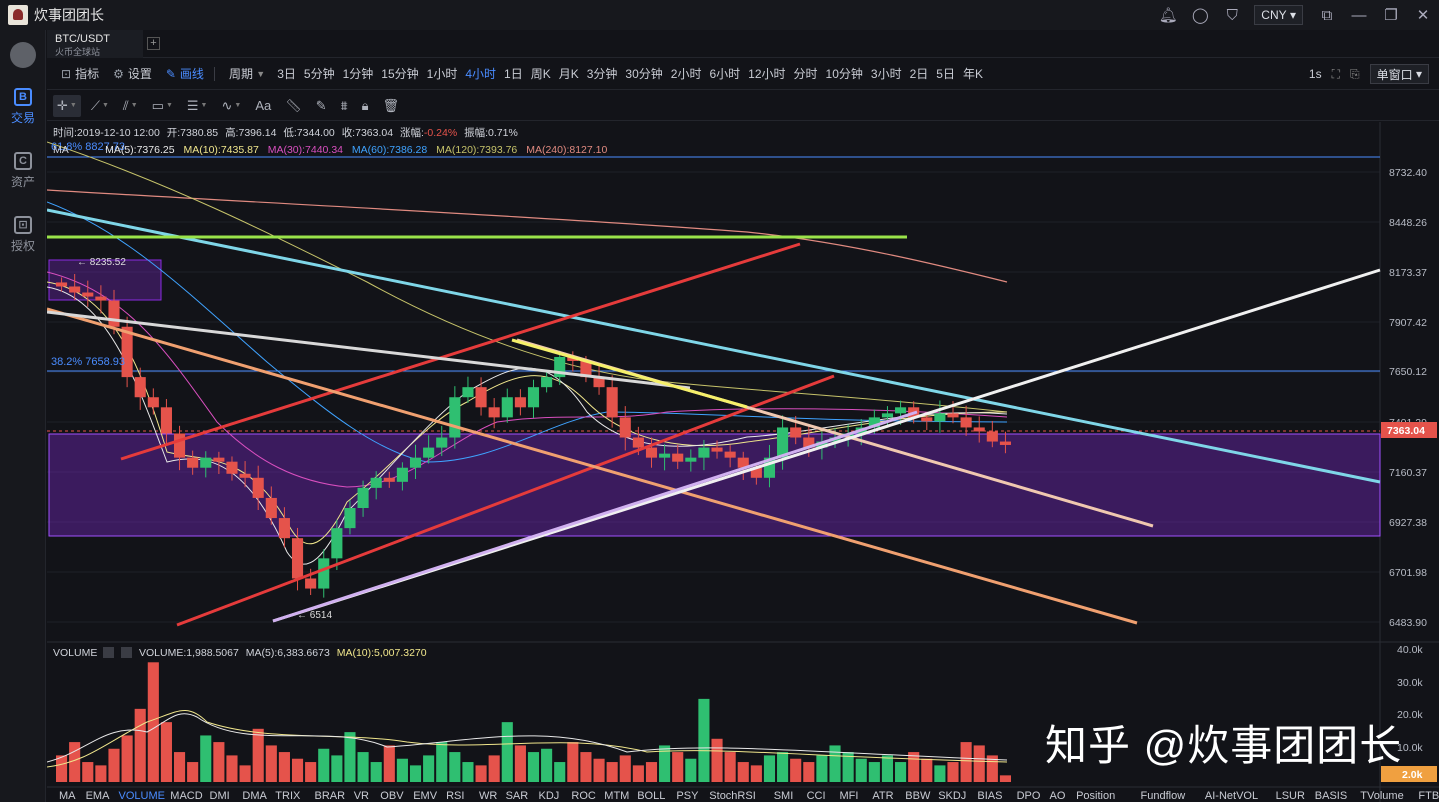 Image resolution: width=1439 pixels, height=802 pixels. I want to click on period-item: 分时, so click(805, 74).